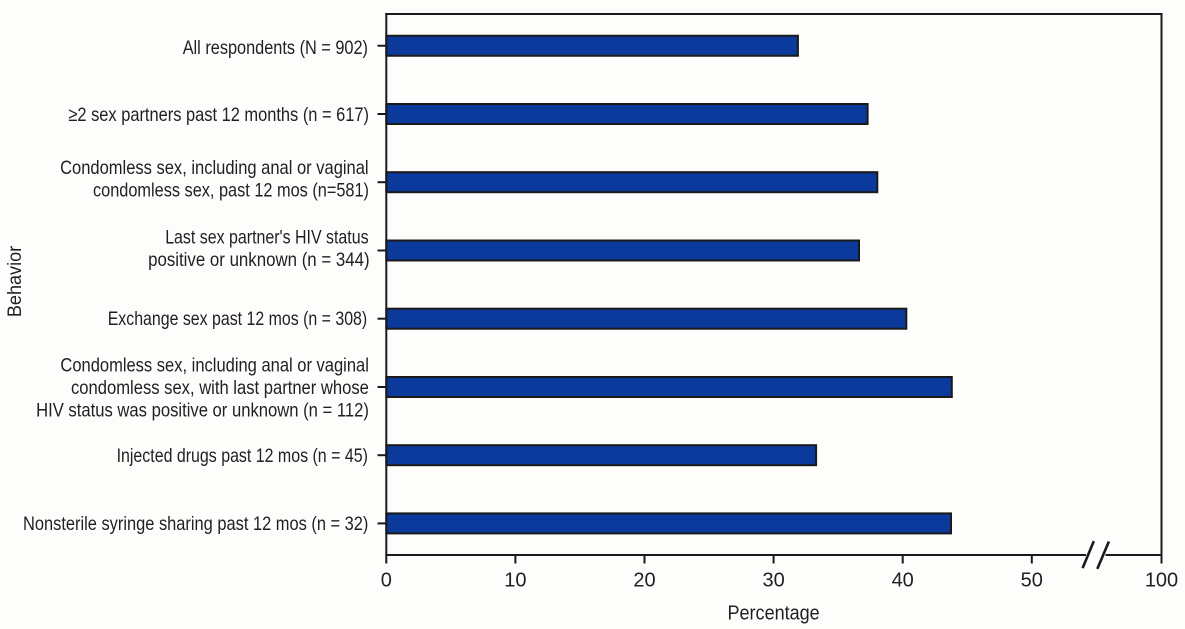 The image size is (1185, 629). Describe the element at coordinates (773, 581) in the screenshot. I see `svg-text: 30` at that location.